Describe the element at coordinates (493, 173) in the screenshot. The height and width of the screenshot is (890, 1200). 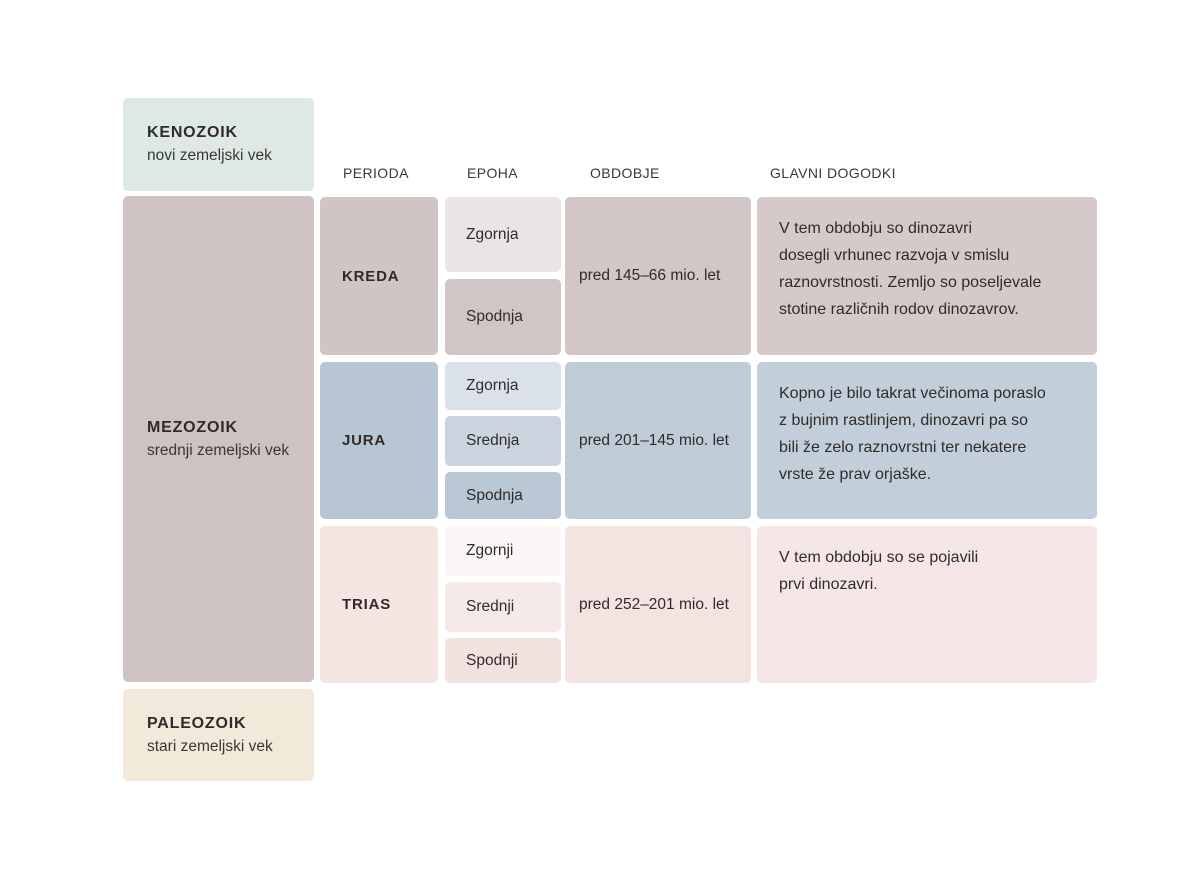
I see `column-header-epoha: EPOHA` at that location.